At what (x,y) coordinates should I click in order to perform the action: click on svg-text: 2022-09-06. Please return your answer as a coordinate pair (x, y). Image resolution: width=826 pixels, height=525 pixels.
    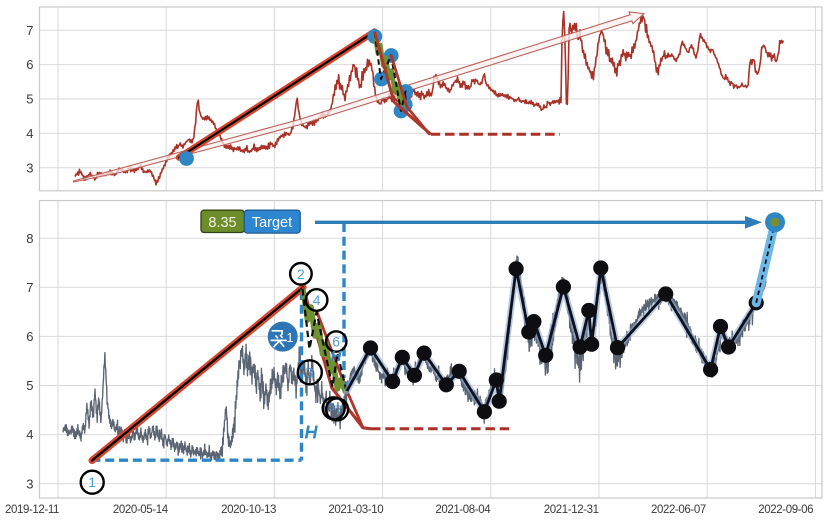
    Looking at the image, I should click on (785, 510).